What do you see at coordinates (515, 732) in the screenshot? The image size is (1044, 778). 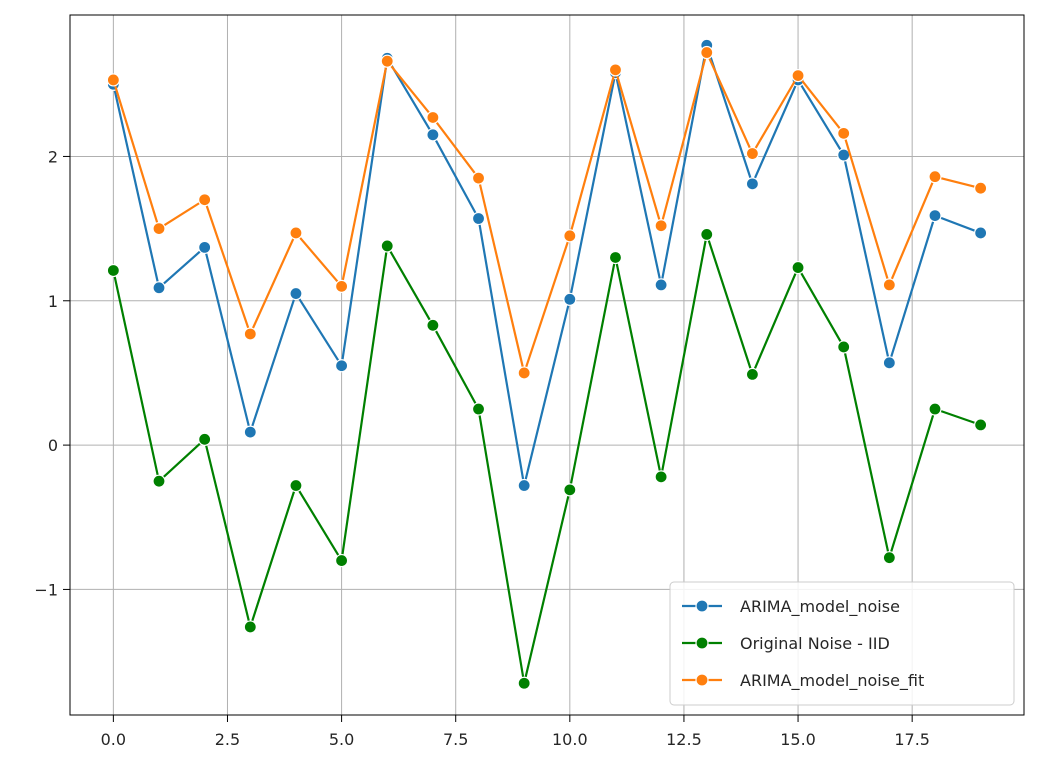 I see `x-axis: 0.0 2.5 5.0 7.5 10.0 12.5 15.0 17.5` at bounding box center [515, 732].